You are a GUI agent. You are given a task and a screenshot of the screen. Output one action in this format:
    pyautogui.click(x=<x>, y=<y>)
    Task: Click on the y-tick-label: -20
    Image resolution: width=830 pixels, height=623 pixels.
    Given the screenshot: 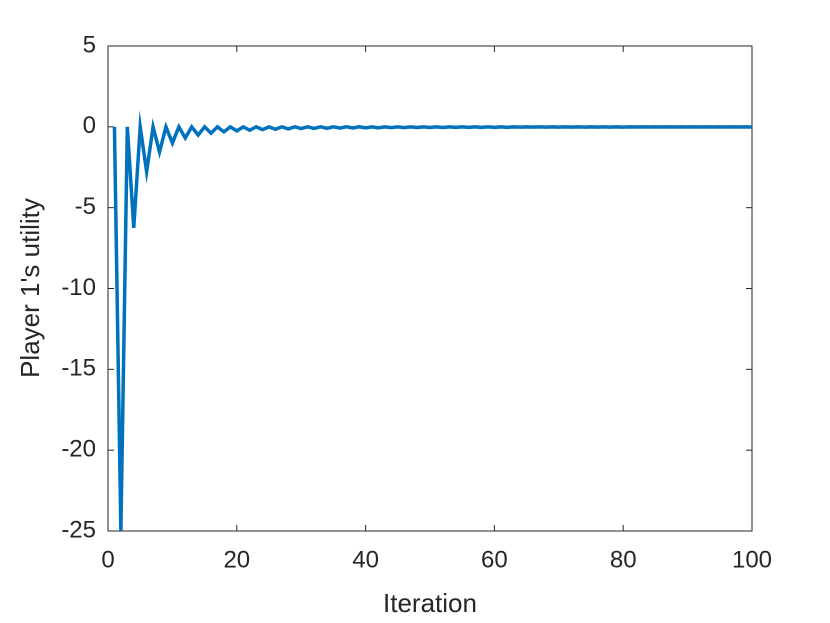 What is the action you would take?
    pyautogui.click(x=78, y=449)
    